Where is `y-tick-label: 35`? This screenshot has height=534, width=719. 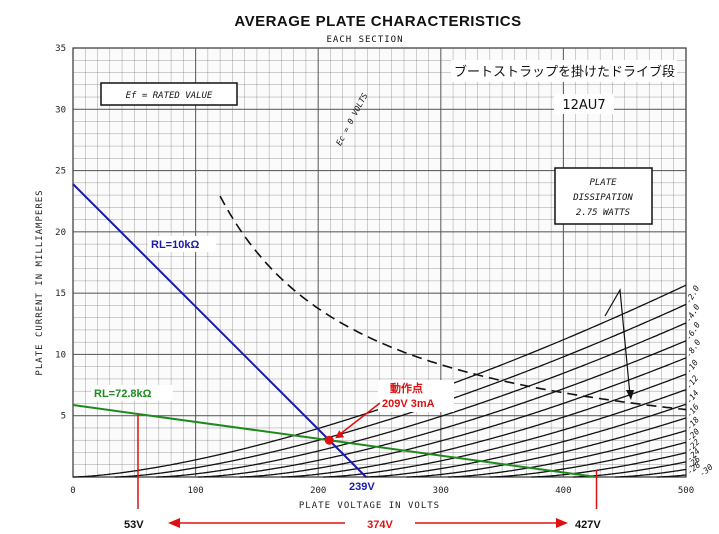 y-tick-label: 35 is located at coordinates (60, 49).